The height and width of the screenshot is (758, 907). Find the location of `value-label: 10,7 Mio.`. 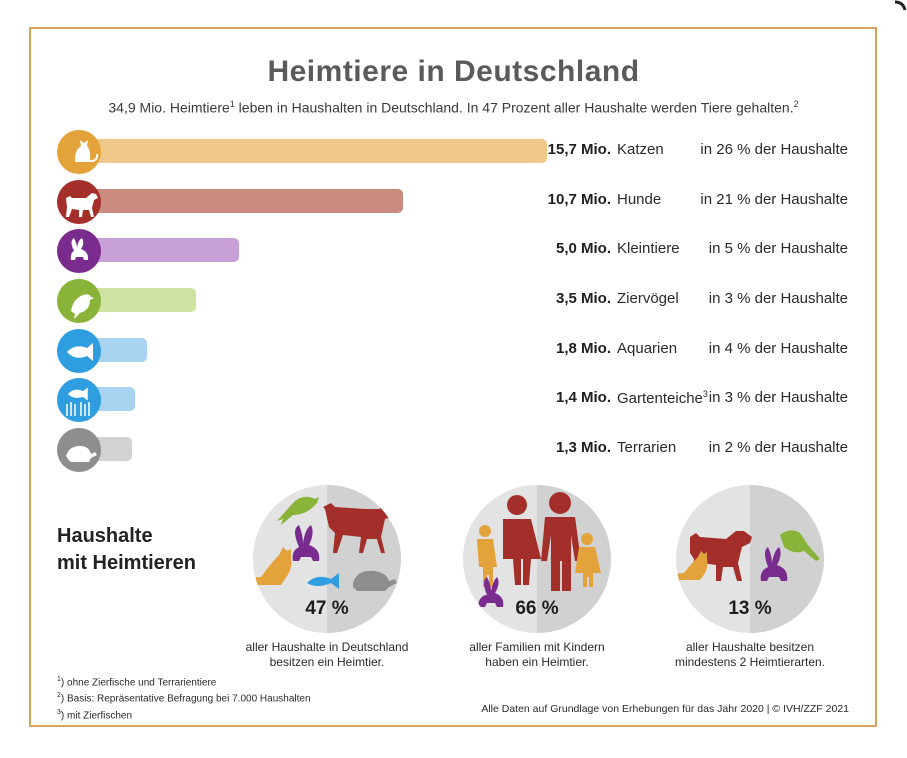

value-label: 10,7 Mio. is located at coordinates (579, 199).